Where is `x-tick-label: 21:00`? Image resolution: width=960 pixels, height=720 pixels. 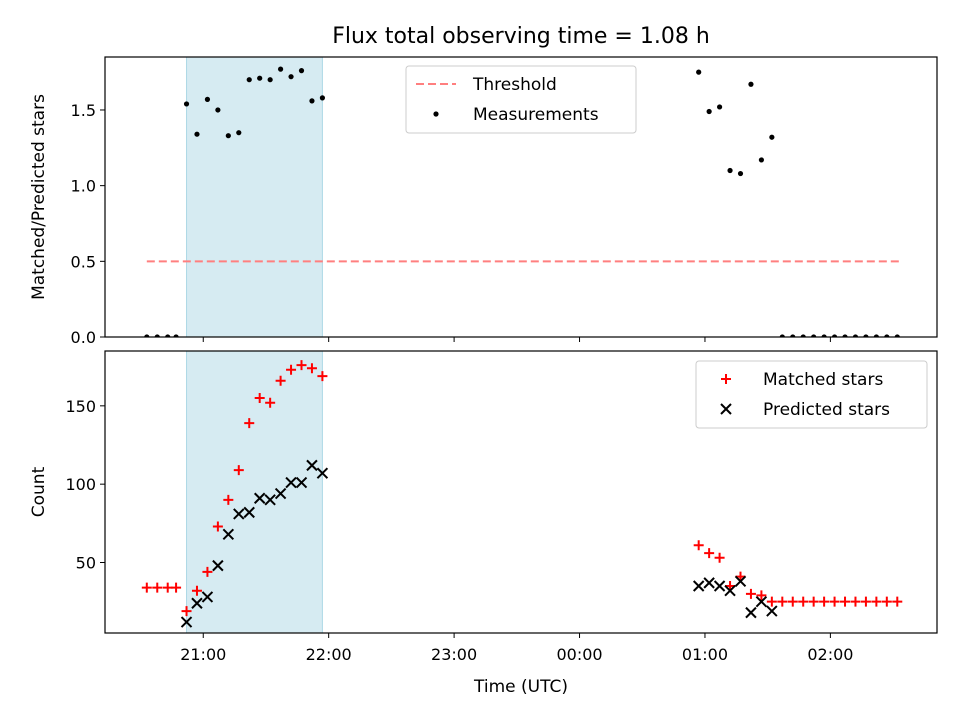
x-tick-label: 21:00 is located at coordinates (203, 654).